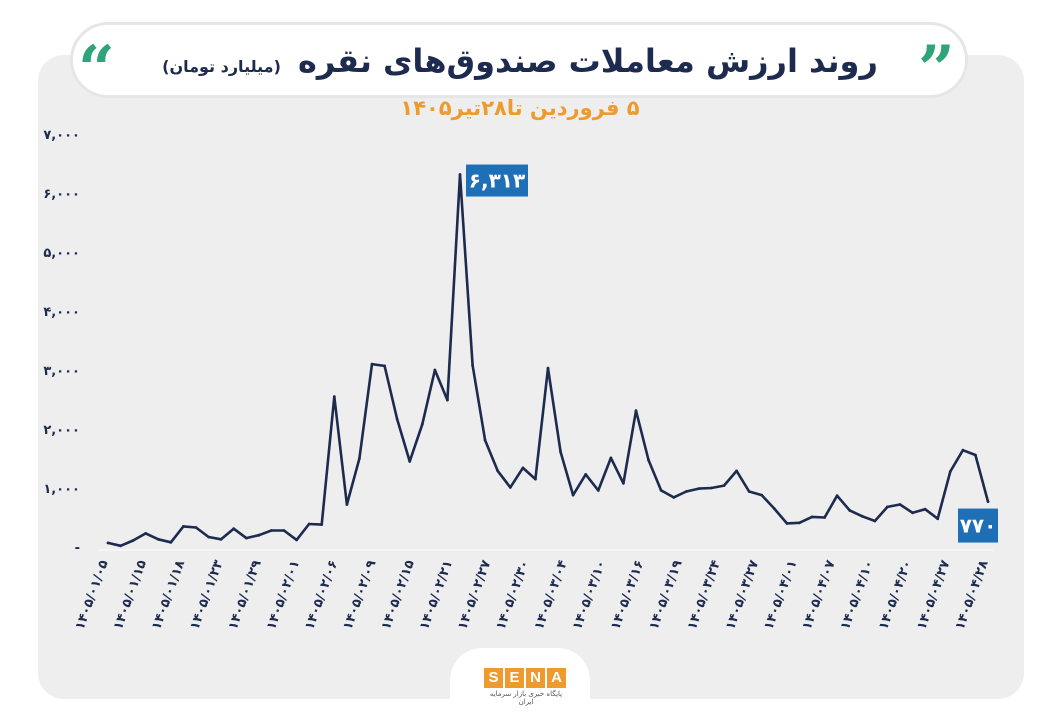  I want to click on y-tick-label: ۳,۰۰۰, so click(61, 371).